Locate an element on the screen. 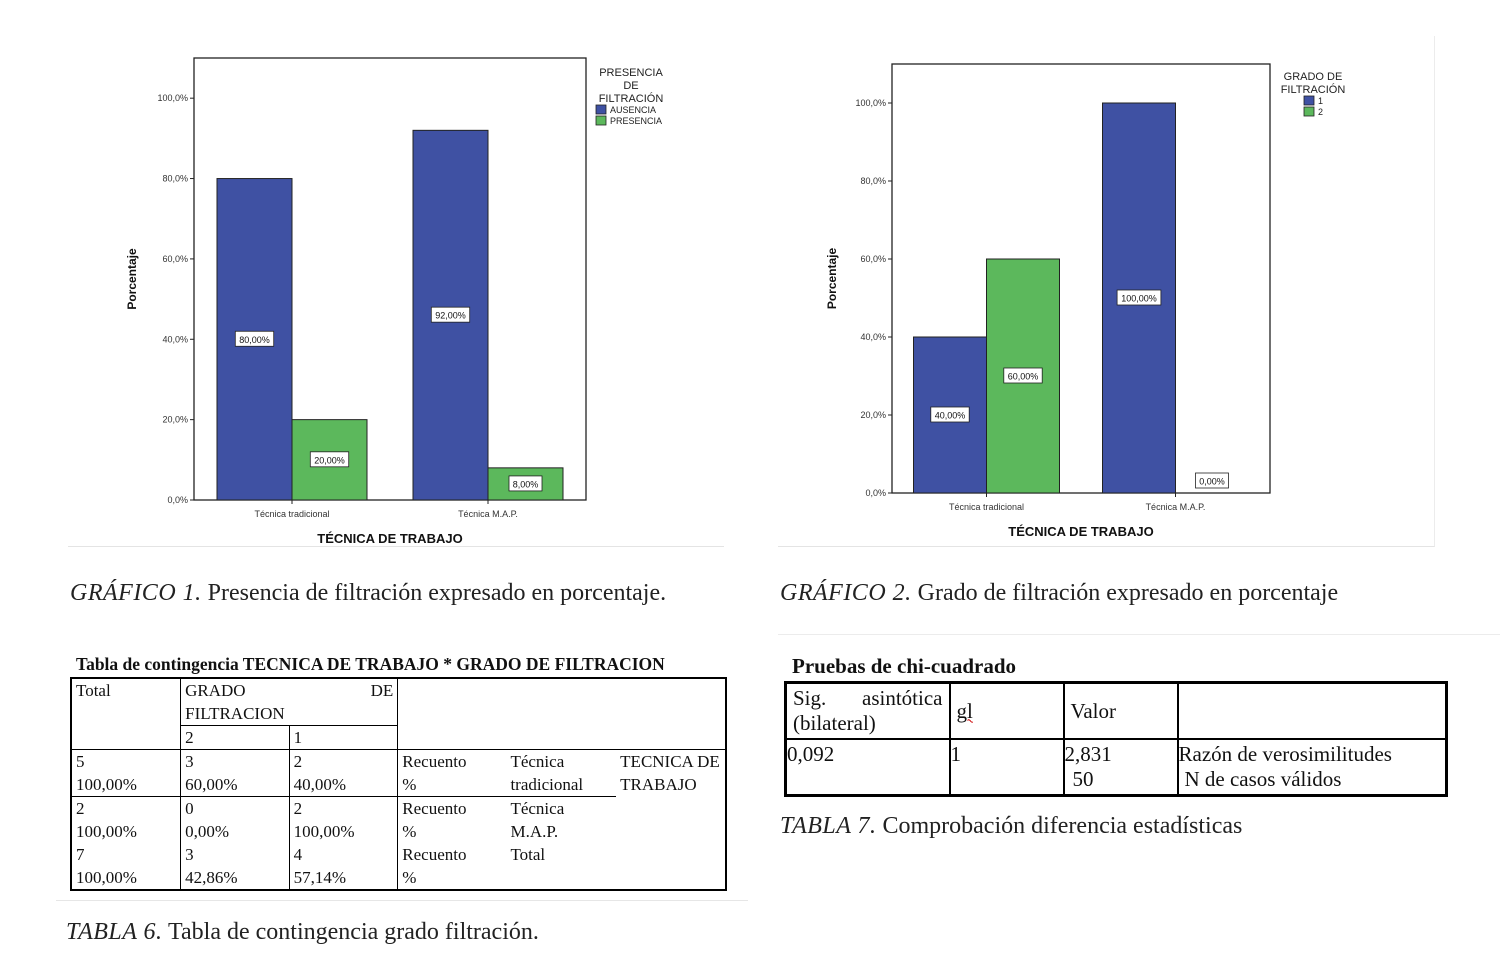 The width and height of the screenshot is (1500, 974). percent: 60,00% is located at coordinates (211, 784).